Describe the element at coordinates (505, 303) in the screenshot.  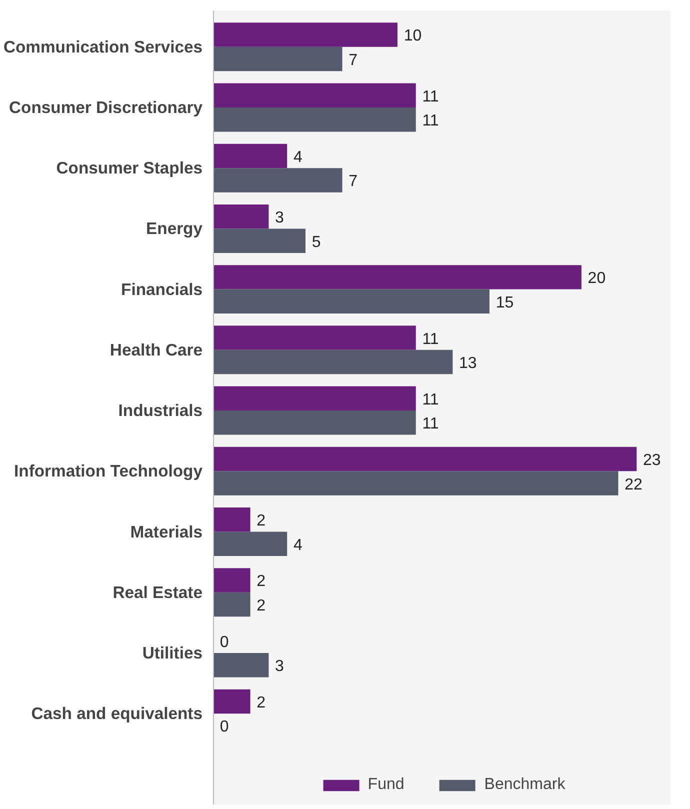
I see `data-label: 15` at that location.